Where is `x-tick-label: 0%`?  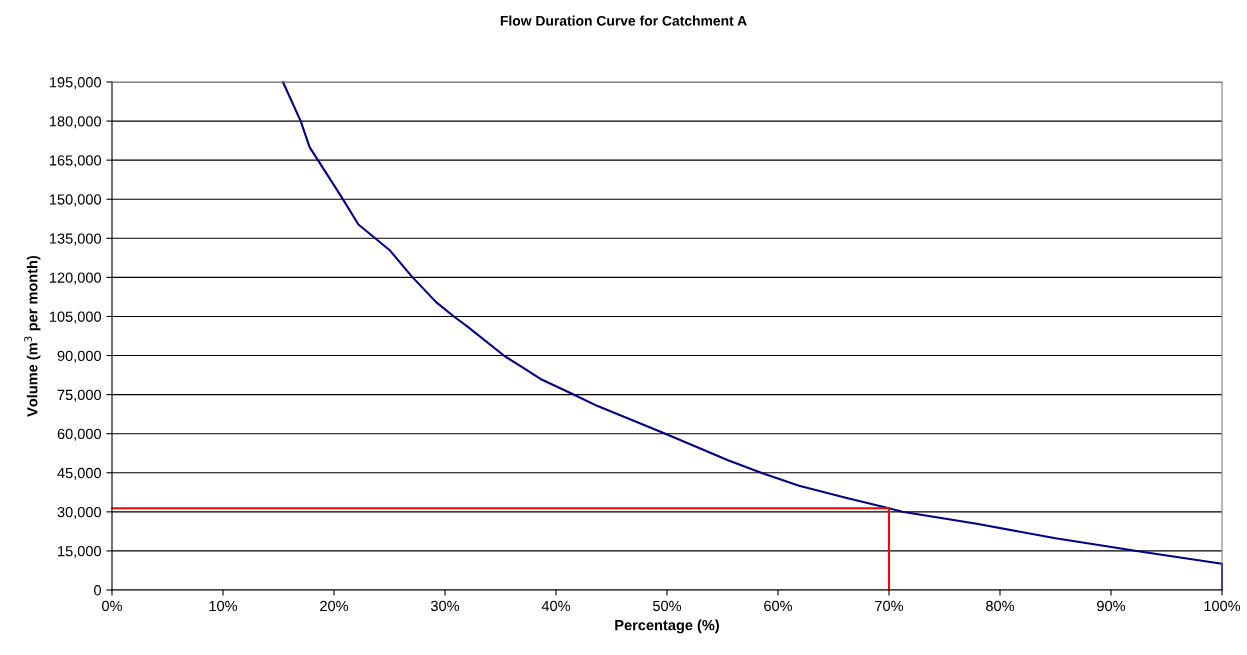 x-tick-label: 0% is located at coordinates (112, 606).